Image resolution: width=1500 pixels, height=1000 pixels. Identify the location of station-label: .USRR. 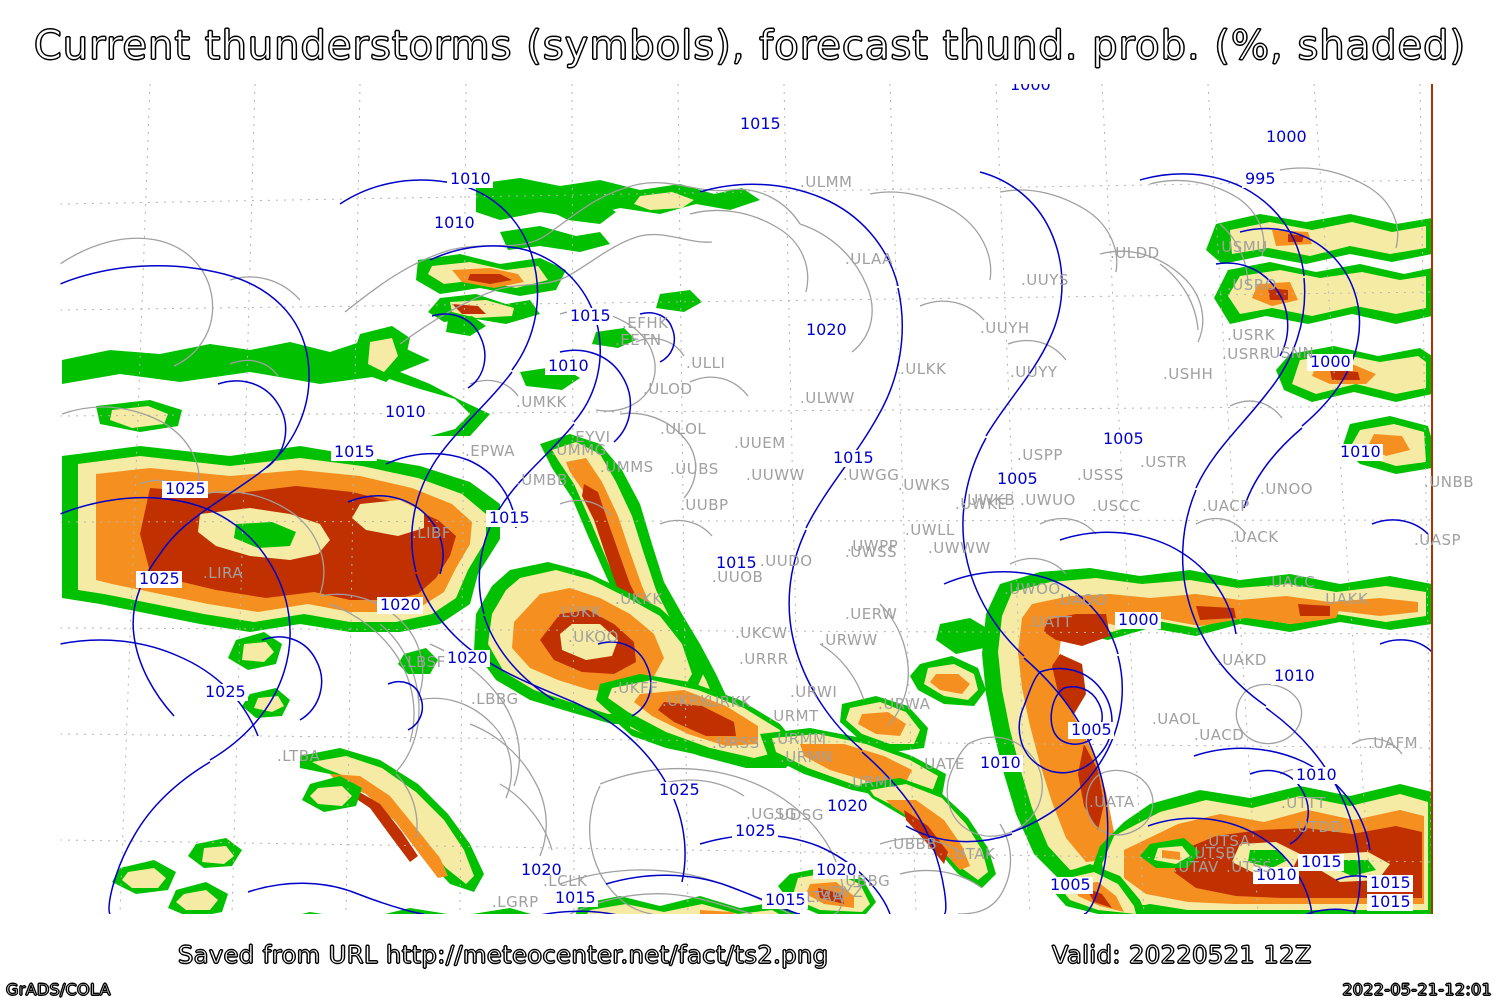
(1246, 354).